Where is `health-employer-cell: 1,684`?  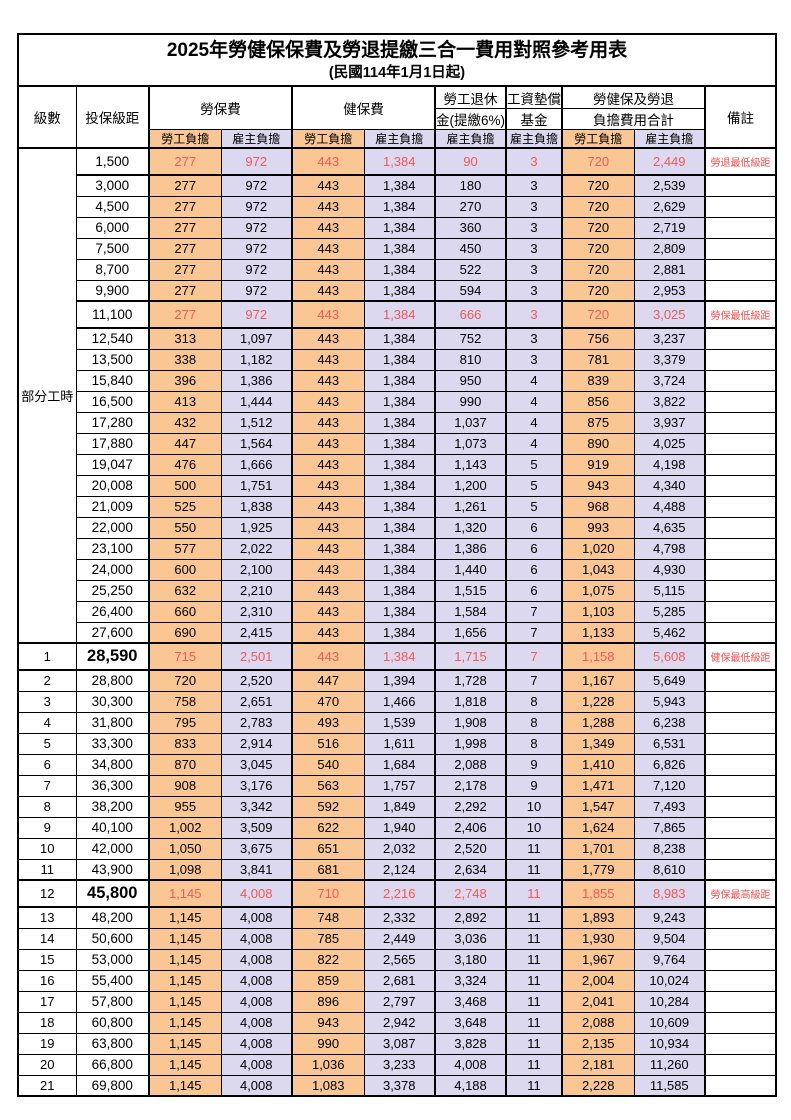 health-employer-cell: 1,684 is located at coordinates (399, 764).